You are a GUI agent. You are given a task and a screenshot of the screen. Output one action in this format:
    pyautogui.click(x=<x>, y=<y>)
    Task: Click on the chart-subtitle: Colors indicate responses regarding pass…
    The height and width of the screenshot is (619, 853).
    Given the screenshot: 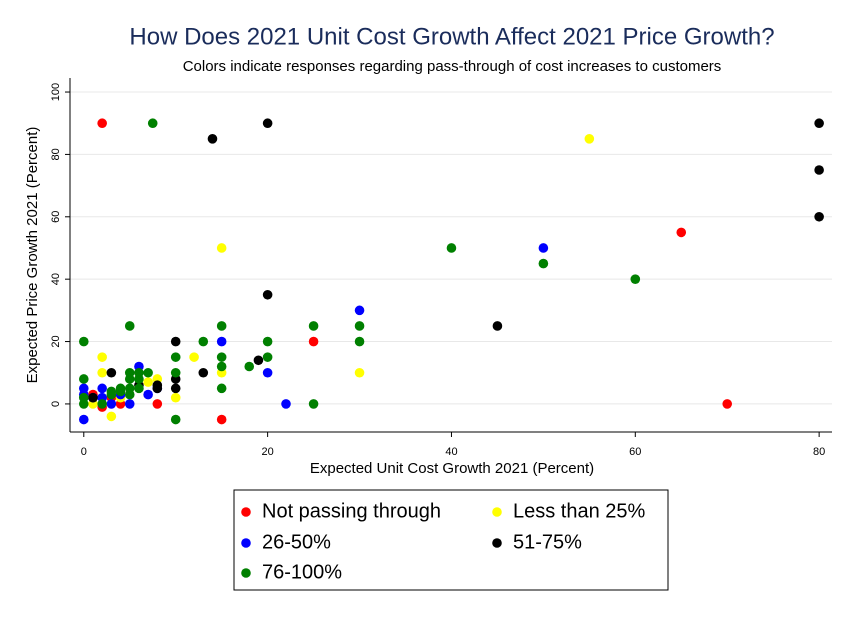 What is the action you would take?
    pyautogui.click(x=452, y=66)
    